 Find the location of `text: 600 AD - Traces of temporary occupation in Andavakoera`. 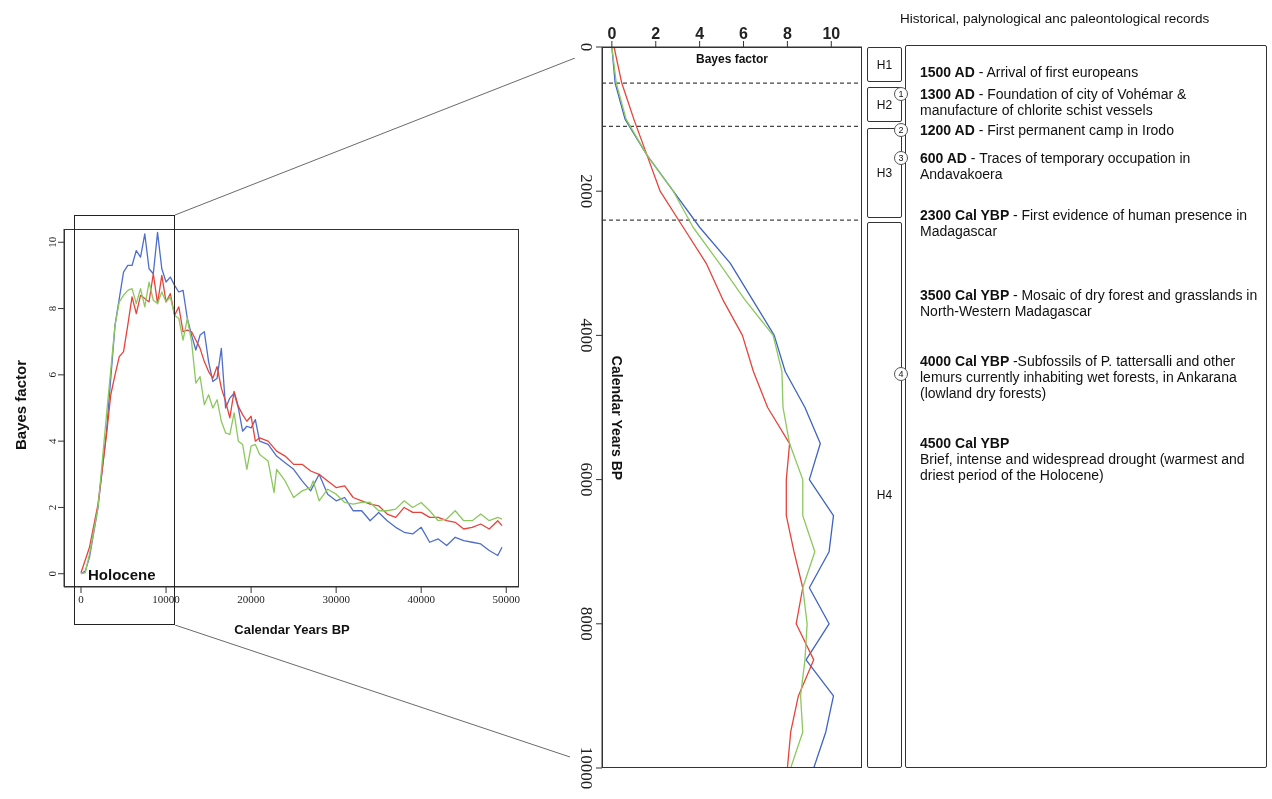

text: 600 AD - Traces of temporary occupation in Andavakoera is located at coordinates (1055, 166).